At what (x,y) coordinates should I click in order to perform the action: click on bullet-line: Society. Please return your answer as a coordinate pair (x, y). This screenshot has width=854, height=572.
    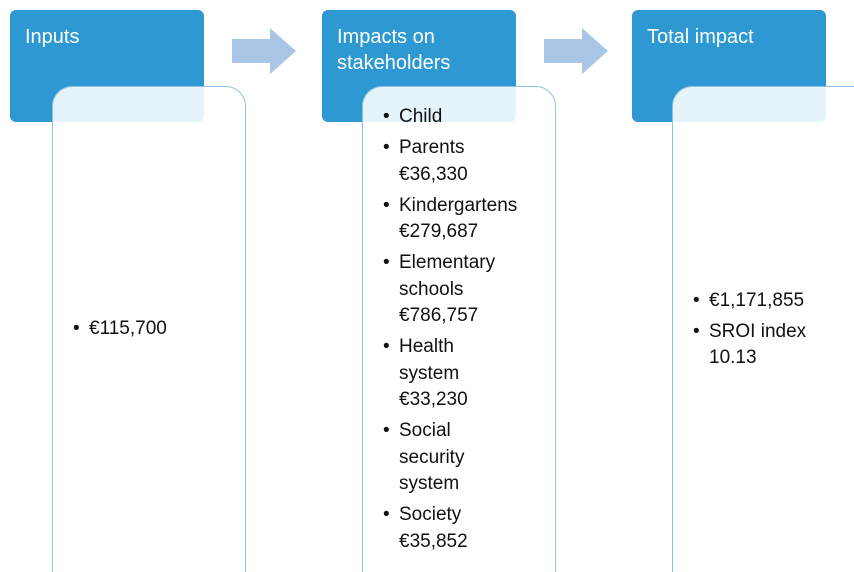
    Looking at the image, I should click on (430, 514).